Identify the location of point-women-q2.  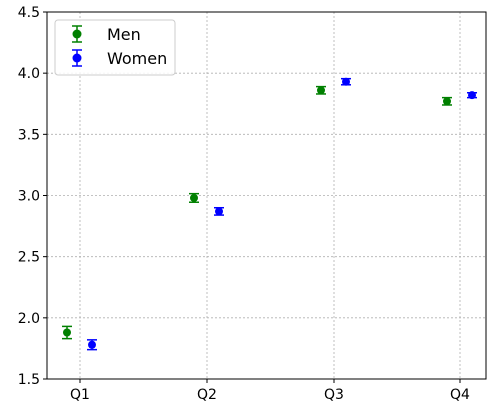
(219, 211).